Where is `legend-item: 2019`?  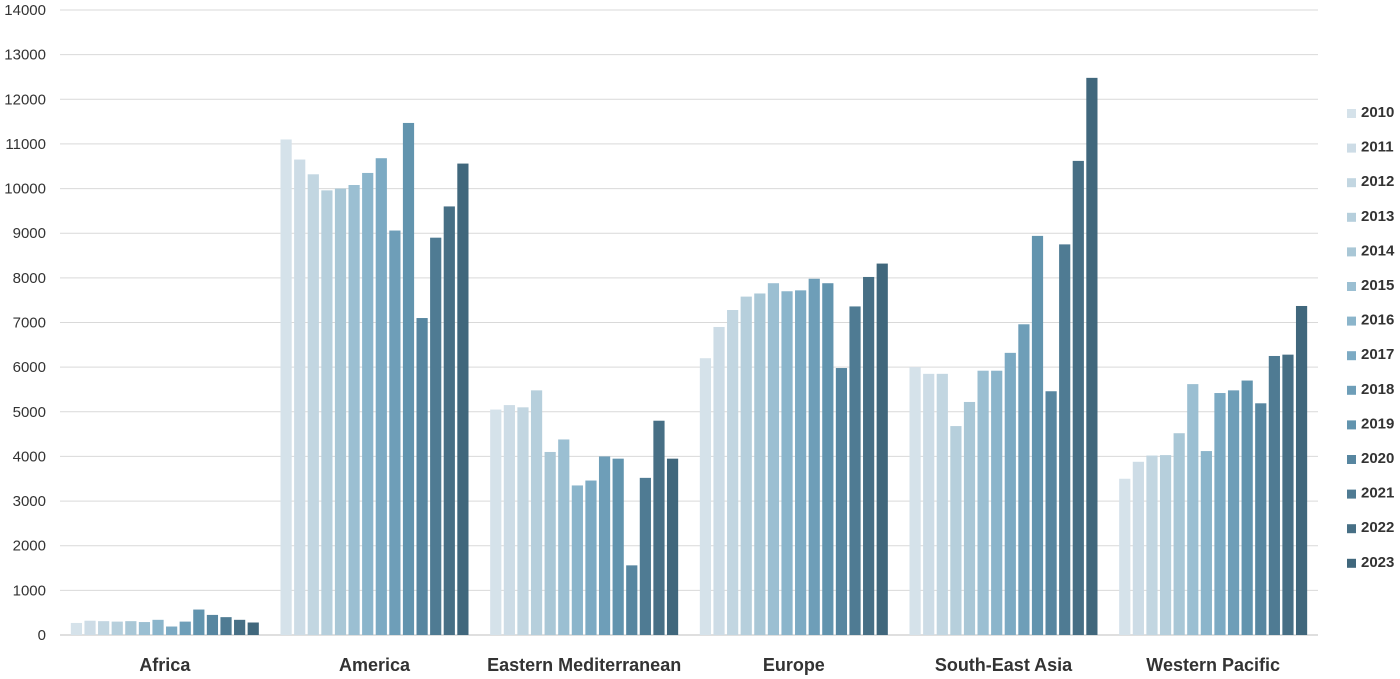
legend-item: 2019 is located at coordinates (1370, 423).